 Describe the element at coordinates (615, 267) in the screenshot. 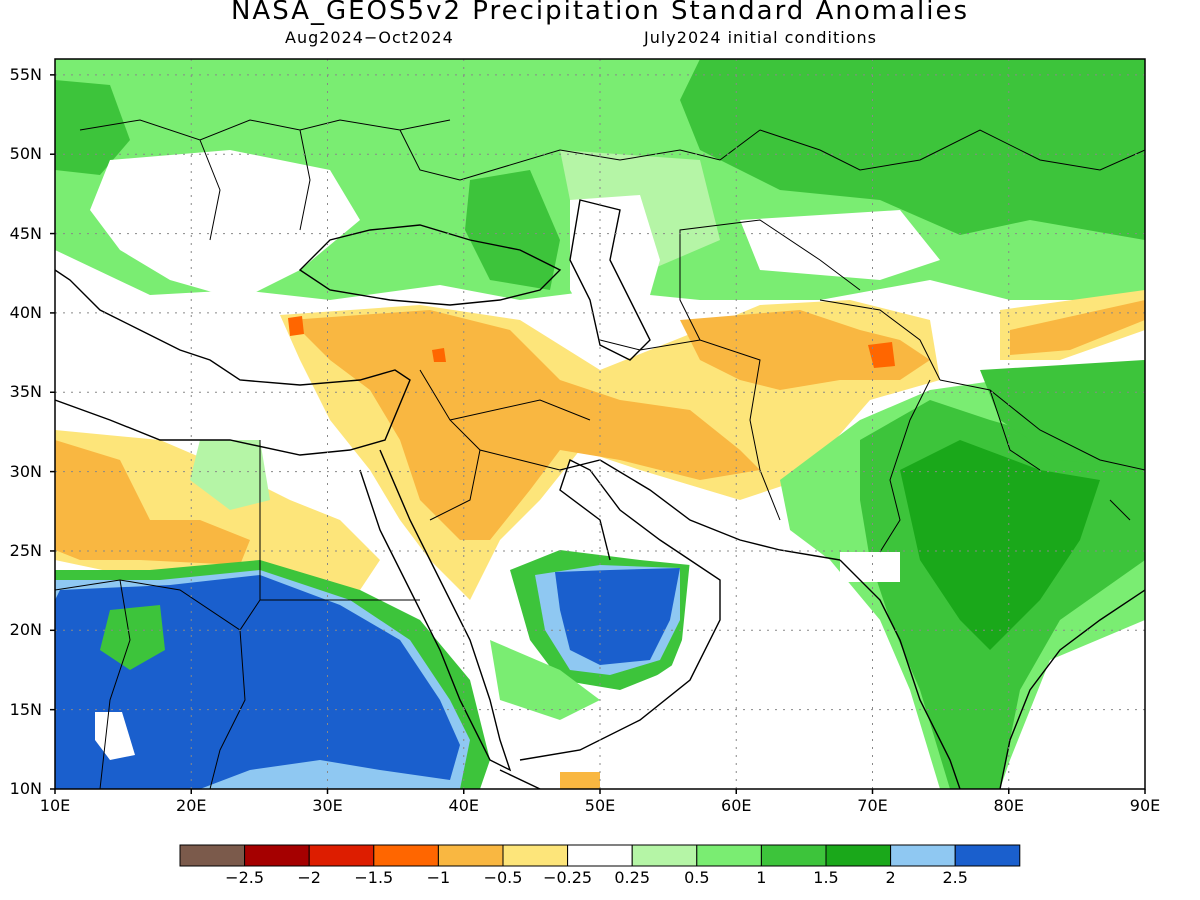

I see `anomaly-neutral-caspian` at that location.